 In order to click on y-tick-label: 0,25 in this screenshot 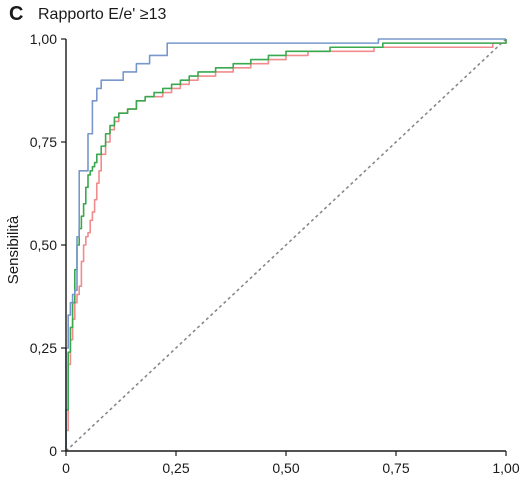, I will do `click(43, 348)`.